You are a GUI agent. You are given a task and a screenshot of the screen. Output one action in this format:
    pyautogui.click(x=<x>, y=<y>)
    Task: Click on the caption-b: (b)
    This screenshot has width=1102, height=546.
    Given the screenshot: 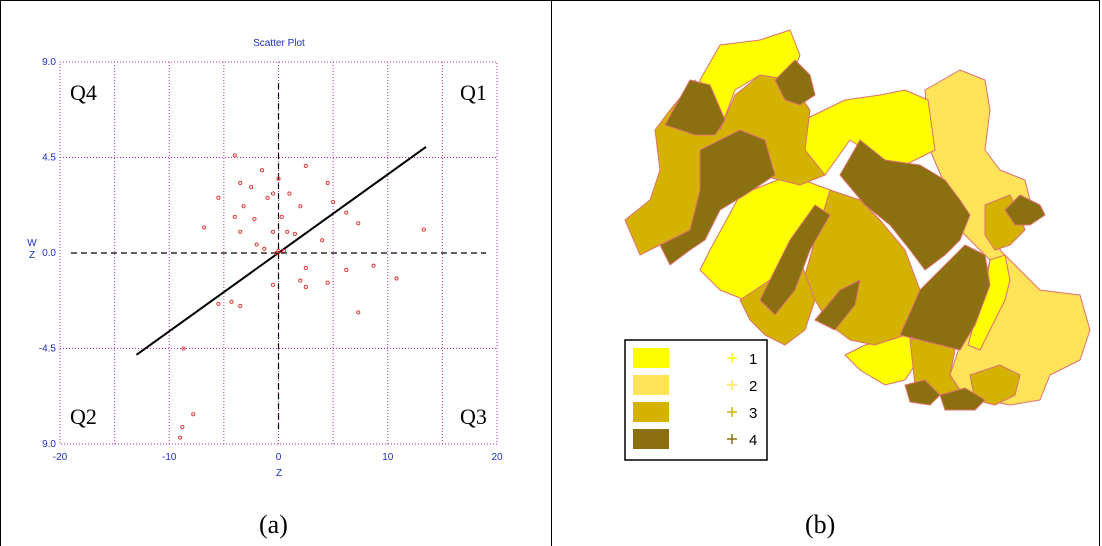 What is the action you would take?
    pyautogui.click(x=820, y=524)
    